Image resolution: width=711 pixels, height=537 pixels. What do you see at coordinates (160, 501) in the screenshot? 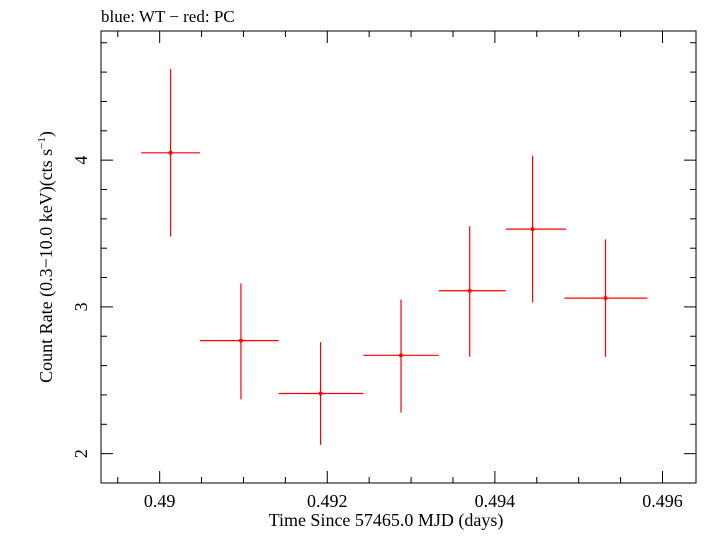
I see `x-tick-label: 0.49` at bounding box center [160, 501].